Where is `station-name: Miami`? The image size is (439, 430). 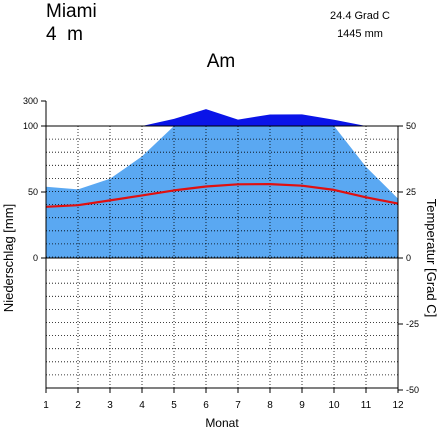
station-name: Miami is located at coordinates (71, 11).